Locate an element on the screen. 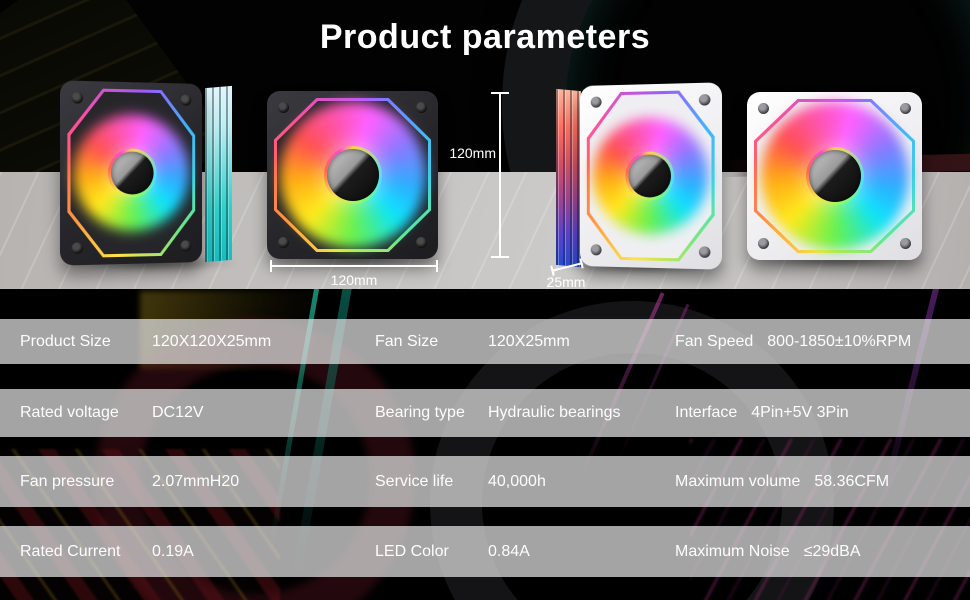  spec-label: Bearing type is located at coordinates (420, 412).